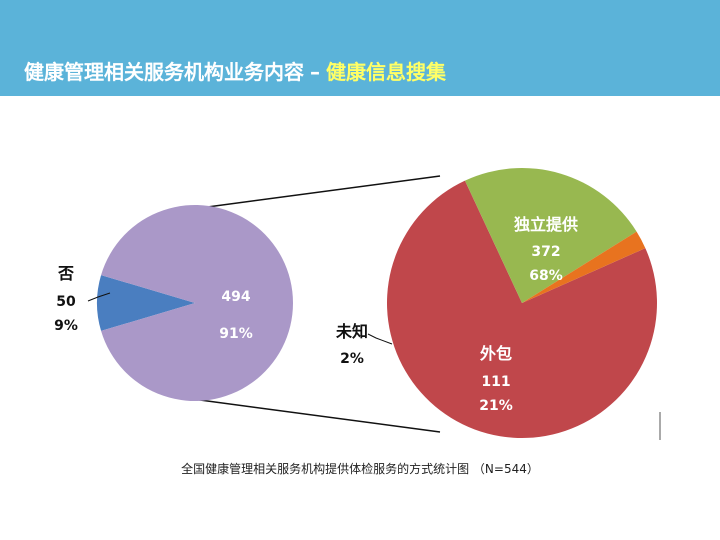 The image size is (720, 540). I want to click on label-outsource-value: 111, so click(495, 382).